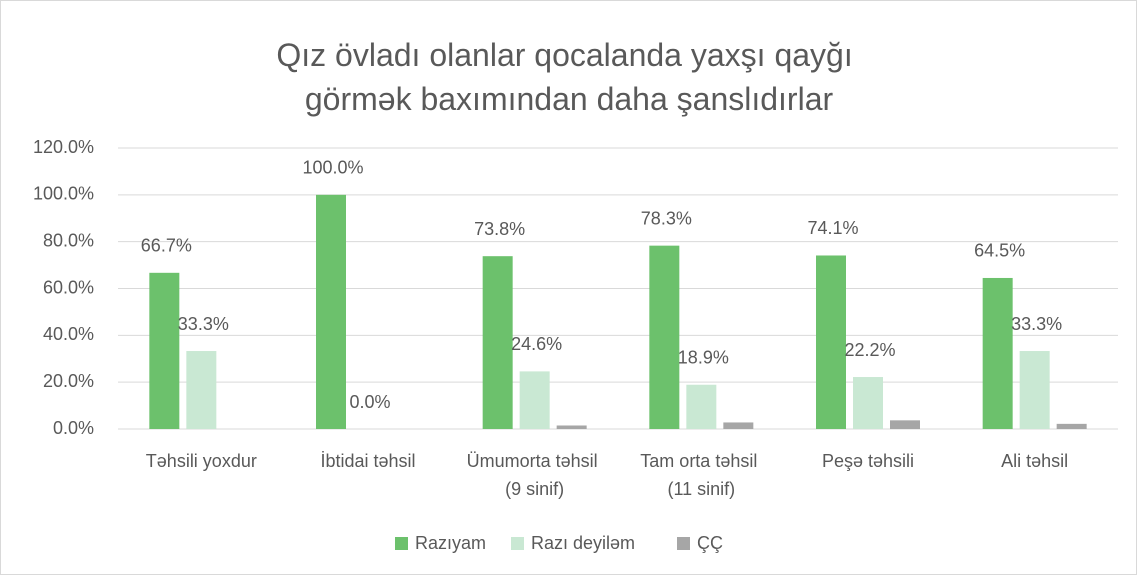 The height and width of the screenshot is (576, 1138). I want to click on data-label: 66.7%, so click(166, 246).